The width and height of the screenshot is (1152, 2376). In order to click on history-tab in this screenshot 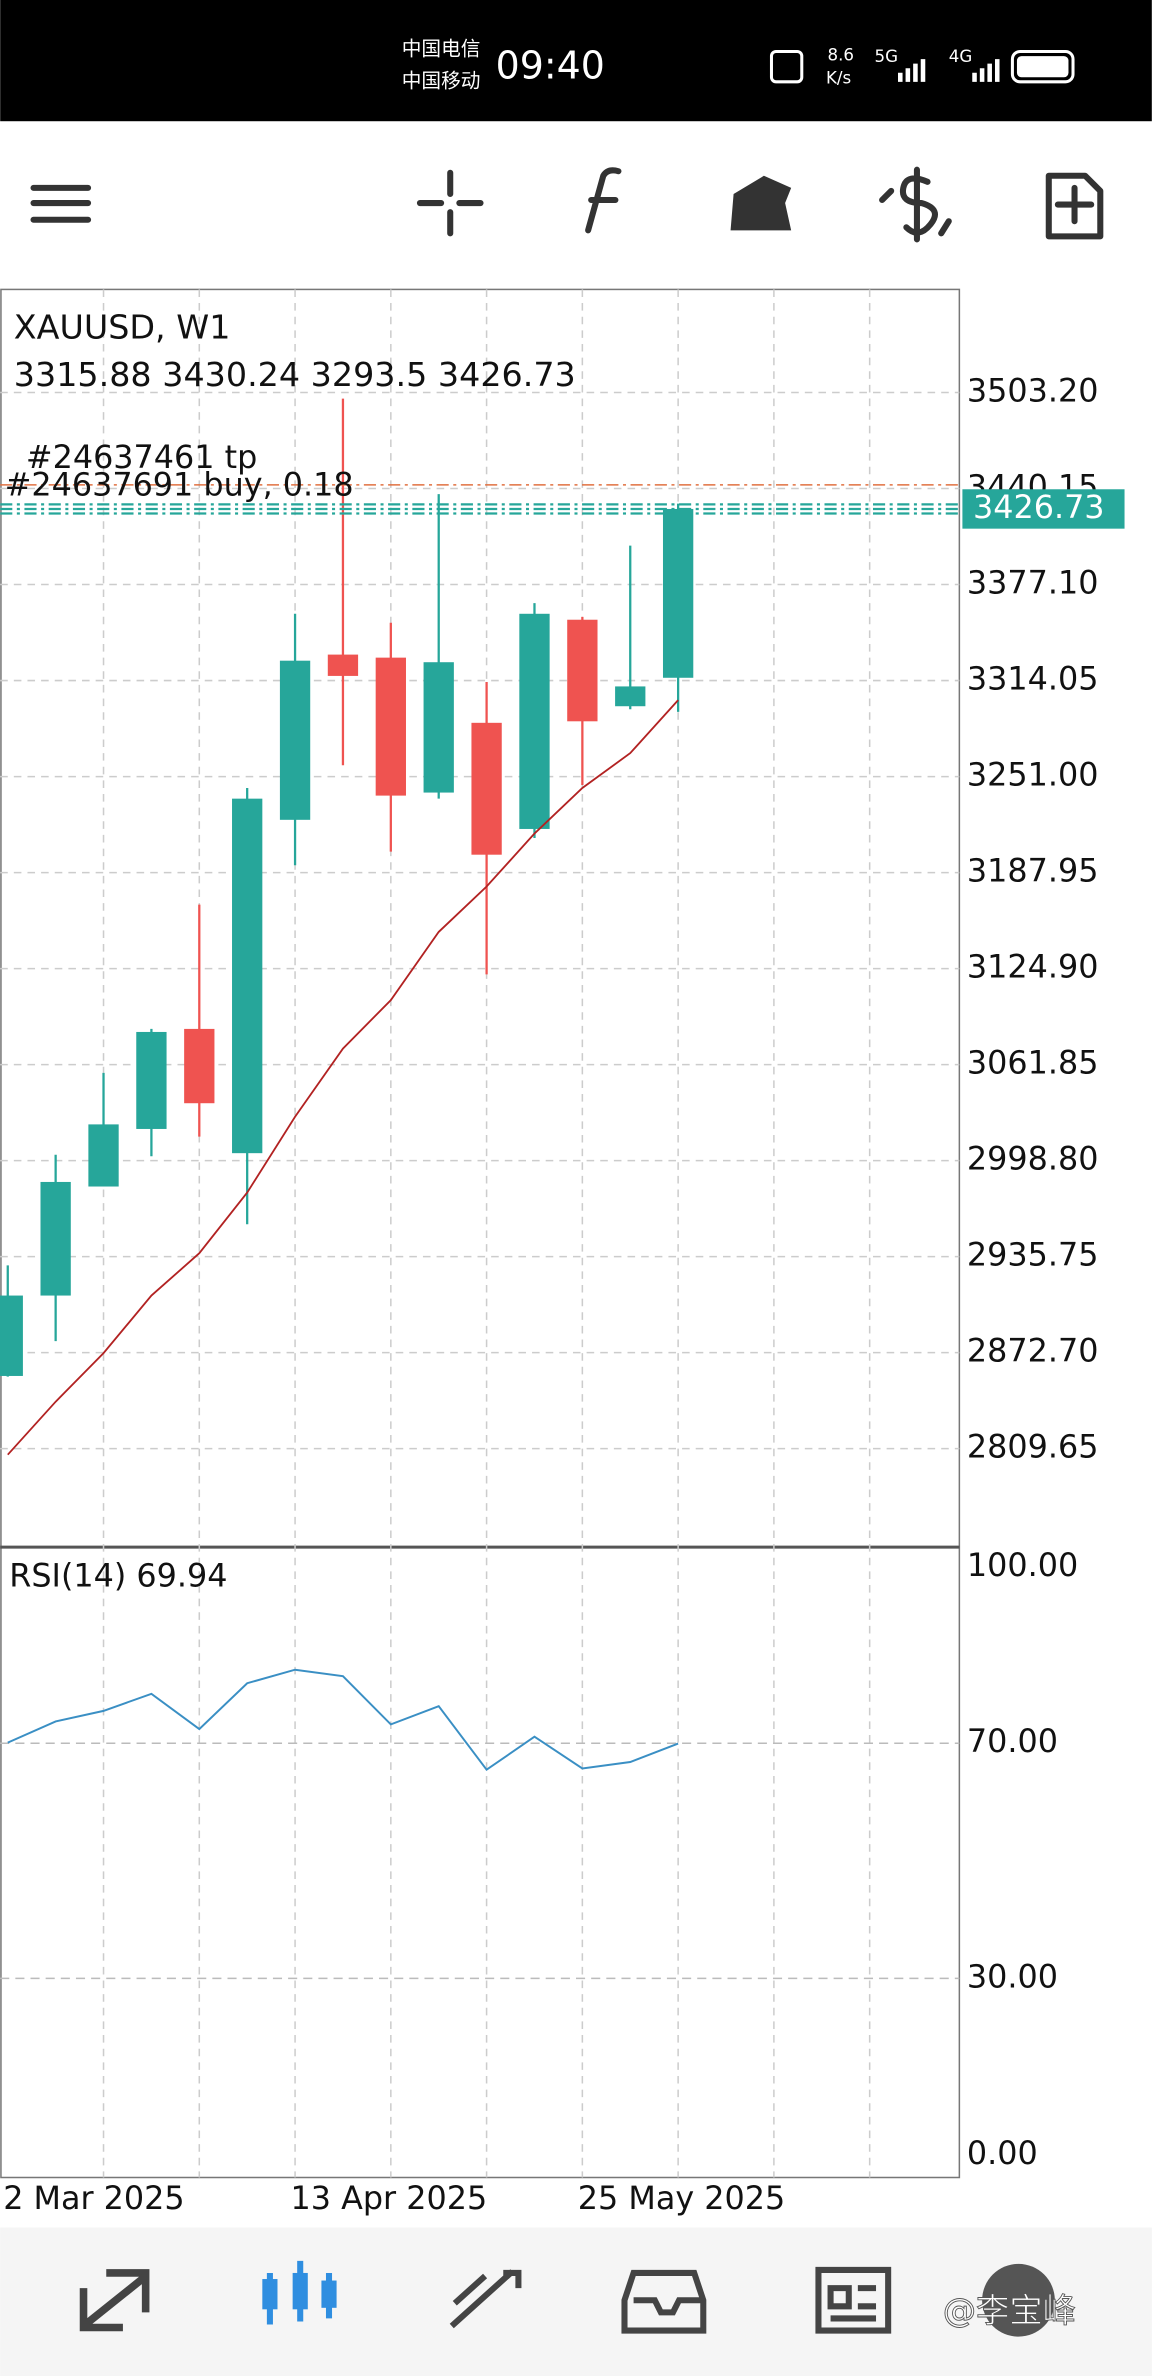, I will do `click(664, 2301)`.